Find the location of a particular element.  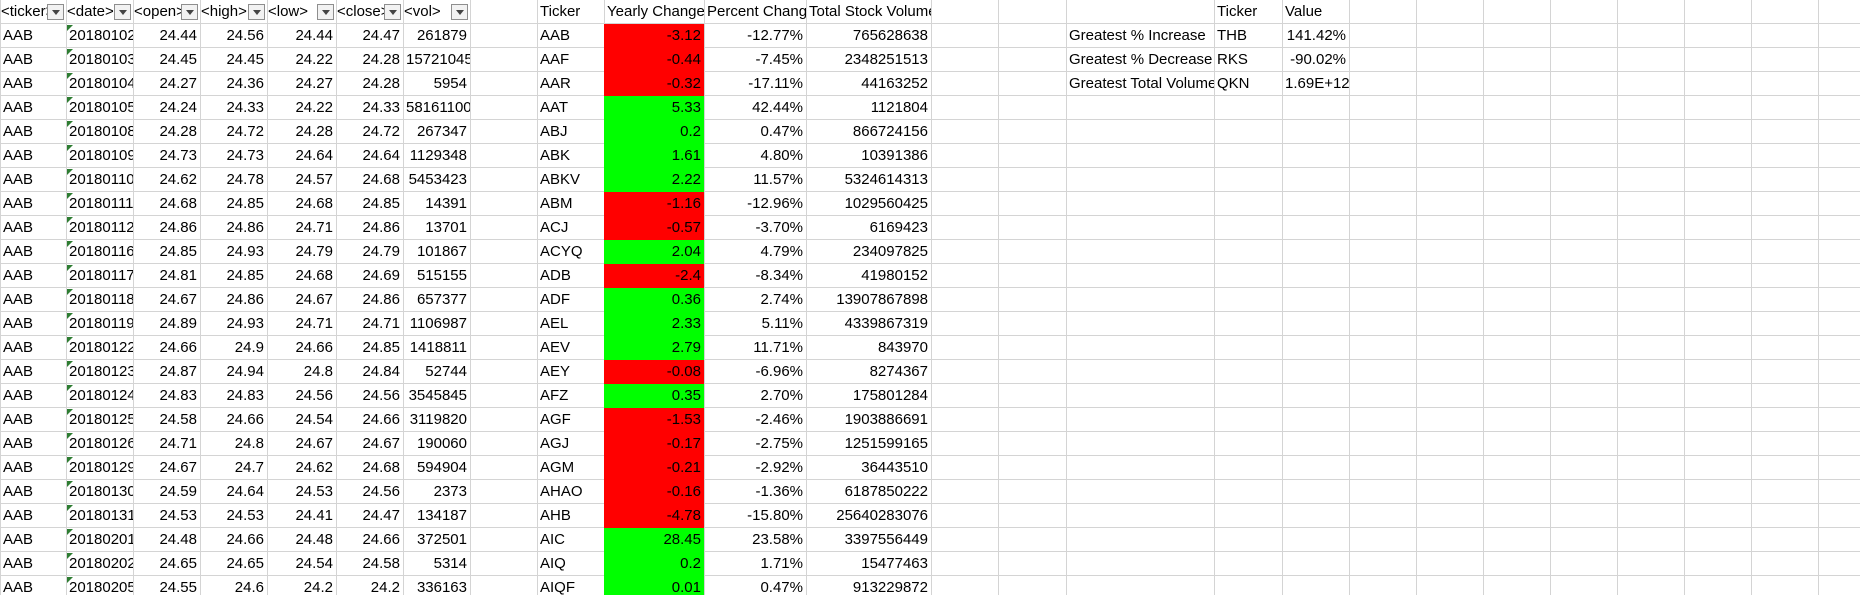

percent-change-cell: 1.71% is located at coordinates (781, 563).